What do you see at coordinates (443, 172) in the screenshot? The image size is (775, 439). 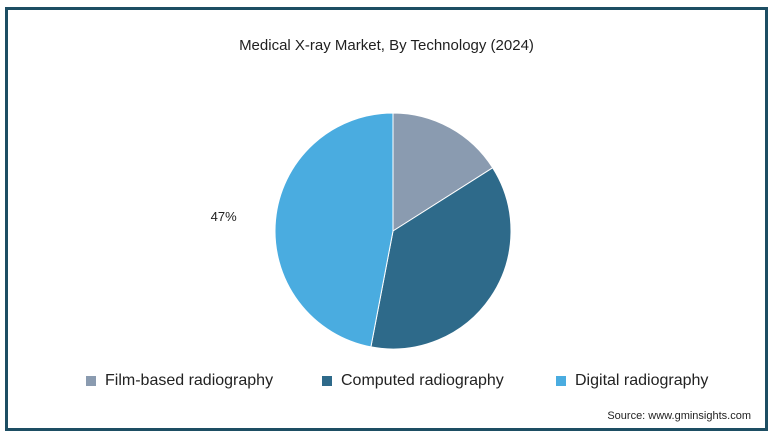 I see `pie-slice-film-based-radiography` at bounding box center [443, 172].